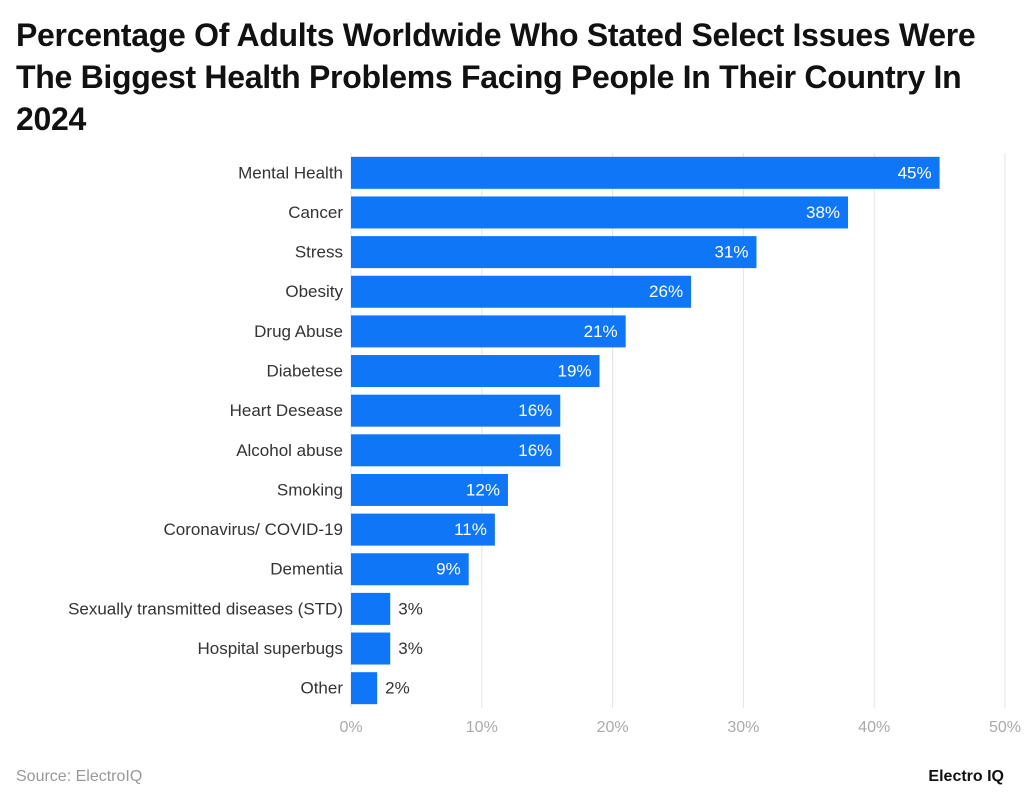 Image resolution: width=1024 pixels, height=806 pixels. What do you see at coordinates (483, 489) in the screenshot?
I see `value-label: 12%` at bounding box center [483, 489].